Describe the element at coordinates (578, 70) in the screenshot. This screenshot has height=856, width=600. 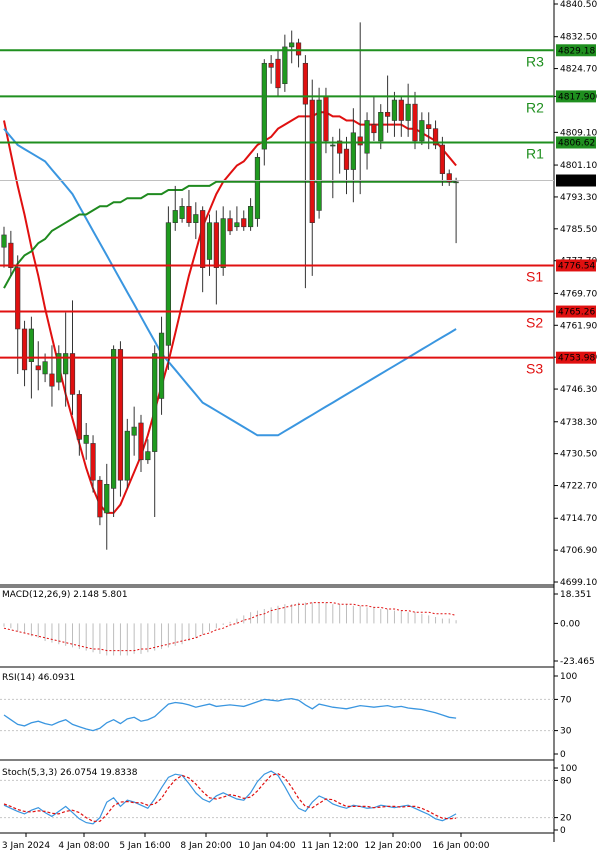
I see `price-tick-label: 4824.70` at that location.